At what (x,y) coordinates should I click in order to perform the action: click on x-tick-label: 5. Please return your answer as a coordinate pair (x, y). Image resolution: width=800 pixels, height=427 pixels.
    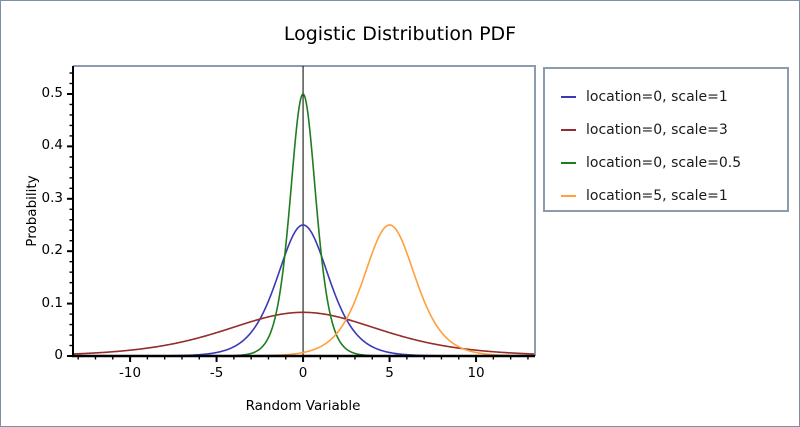
    Looking at the image, I should click on (389, 373).